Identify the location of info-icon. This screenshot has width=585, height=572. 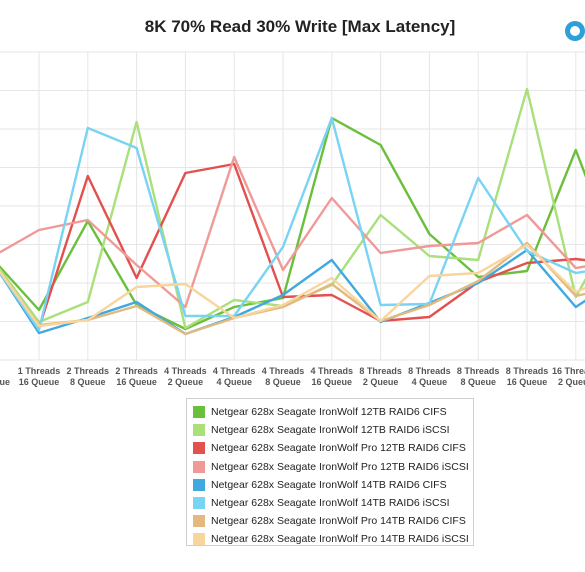
(575, 31).